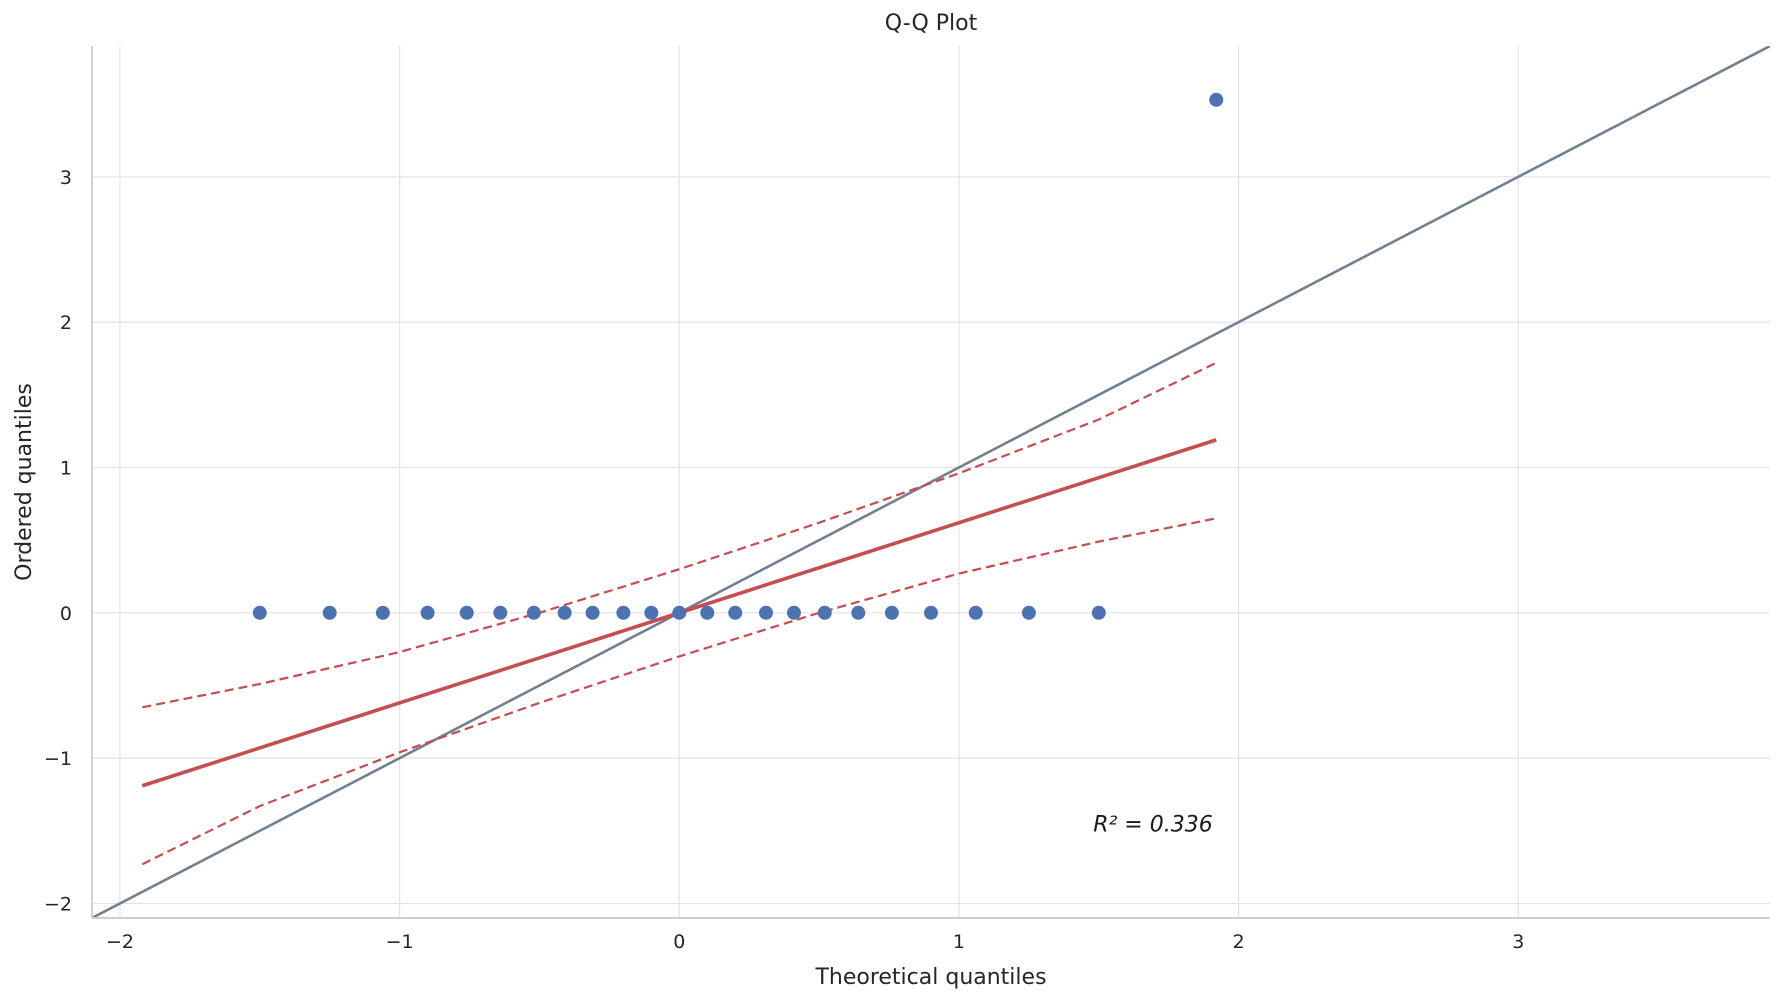 The height and width of the screenshot is (998, 1783). What do you see at coordinates (959, 942) in the screenshot?
I see `x-tick-label: 1` at bounding box center [959, 942].